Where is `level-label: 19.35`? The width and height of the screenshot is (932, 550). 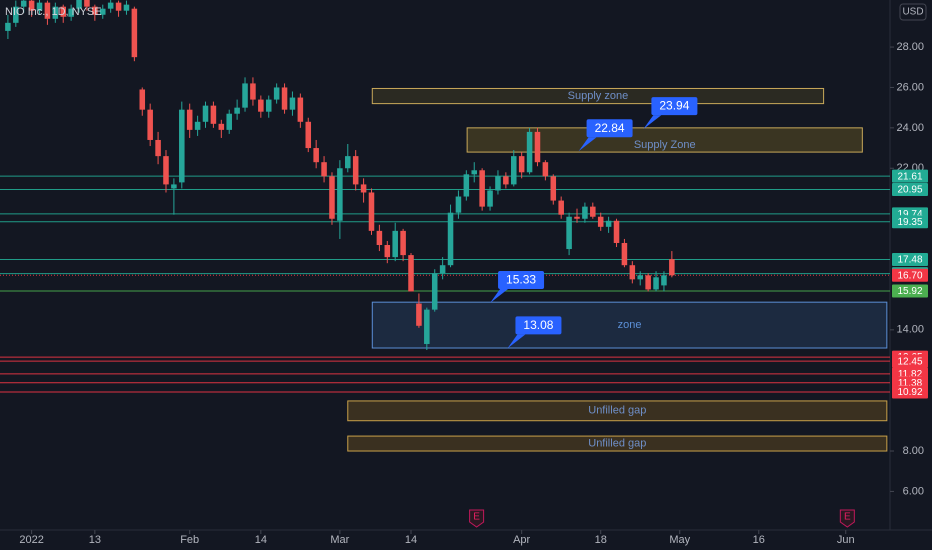 level-label: 19.35 is located at coordinates (909, 222).